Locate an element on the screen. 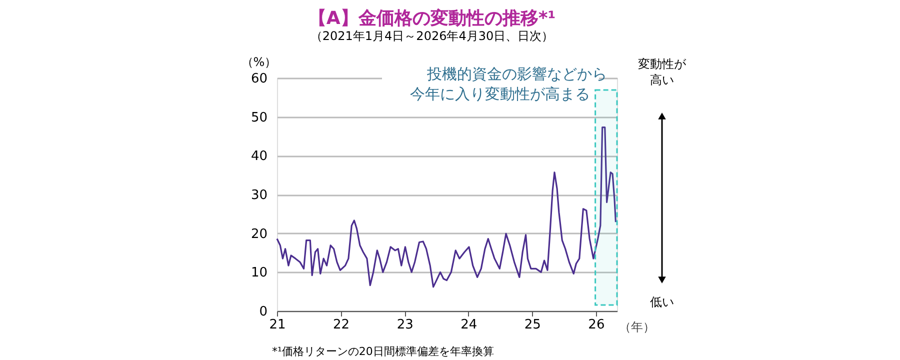 The height and width of the screenshot is (360, 900). y-tick-label: 30 is located at coordinates (259, 195).